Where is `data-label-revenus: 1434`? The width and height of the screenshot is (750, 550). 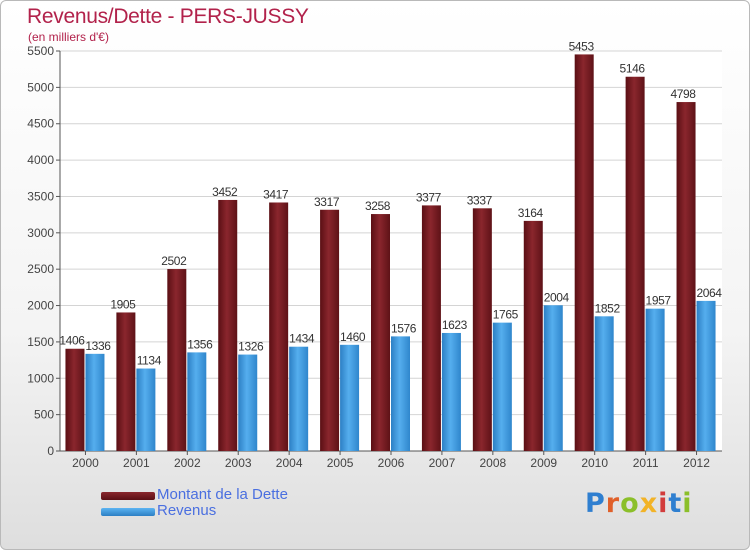 data-label-revenus: 1434 is located at coordinates (302, 339).